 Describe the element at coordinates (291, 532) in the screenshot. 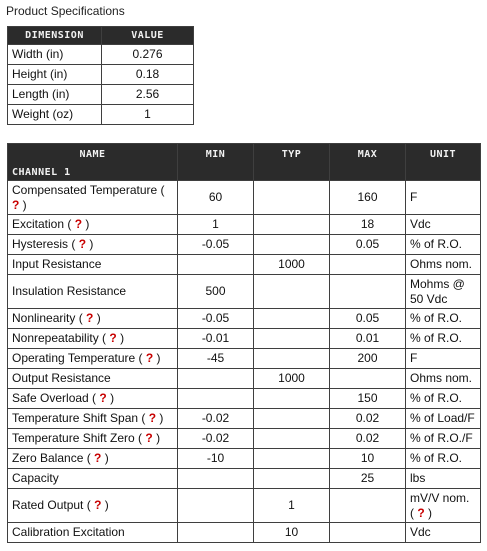

I see `spec-typ: 10` at that location.